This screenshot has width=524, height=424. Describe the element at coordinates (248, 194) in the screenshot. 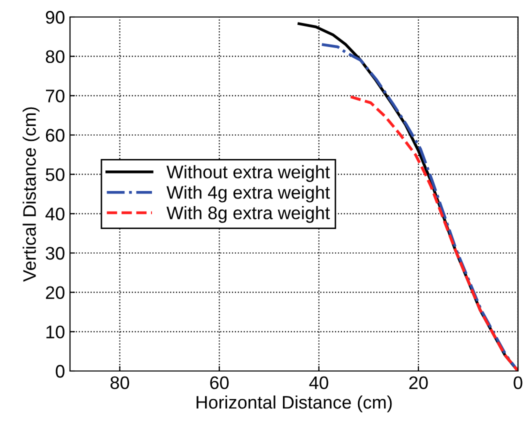

I see `legend-label: With 4g extra weight` at that location.